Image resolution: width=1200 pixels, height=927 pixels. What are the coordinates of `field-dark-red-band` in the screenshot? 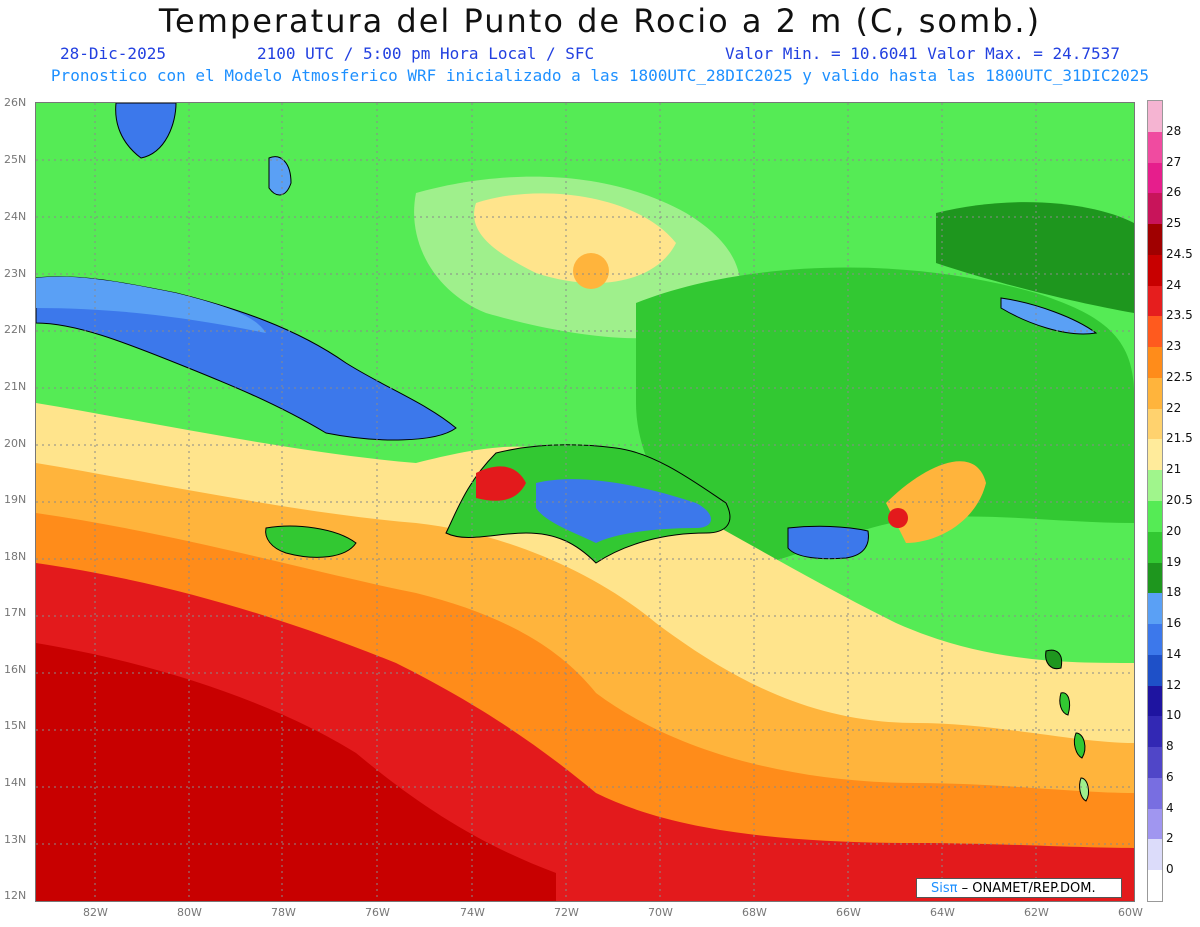 It's located at (296, 772).